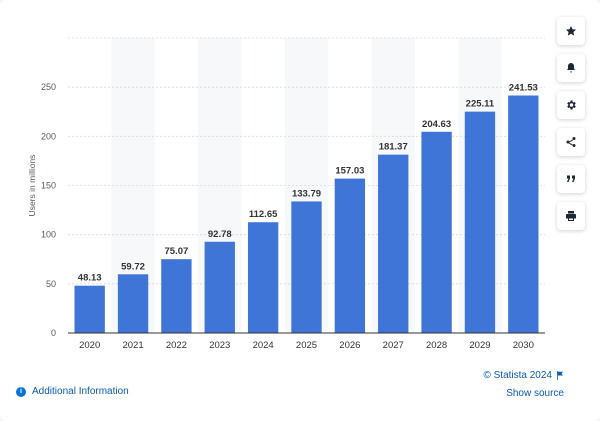 The image size is (600, 421). I want to click on x-tick-label: 2025, so click(306, 345).